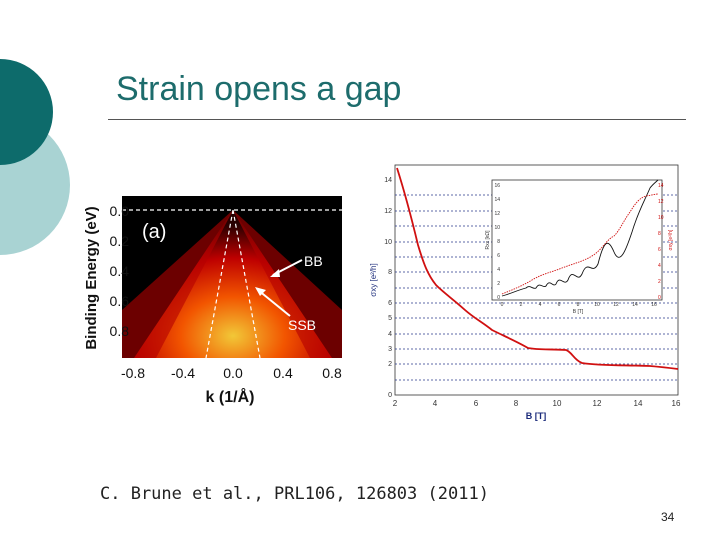  I want to click on arpes-xlabel: k (1/Å), so click(230, 396).